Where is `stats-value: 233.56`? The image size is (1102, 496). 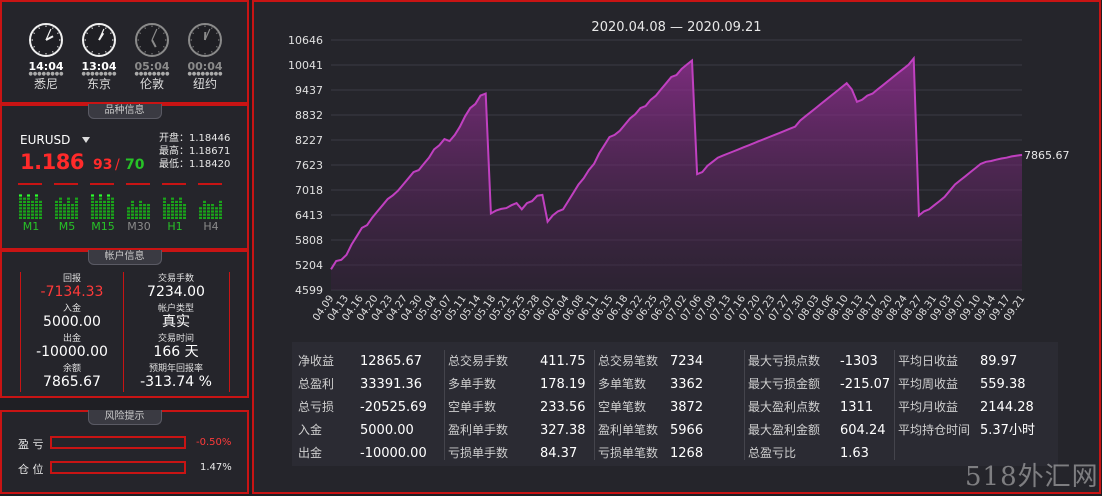
stats-value: 233.56 is located at coordinates (563, 407).